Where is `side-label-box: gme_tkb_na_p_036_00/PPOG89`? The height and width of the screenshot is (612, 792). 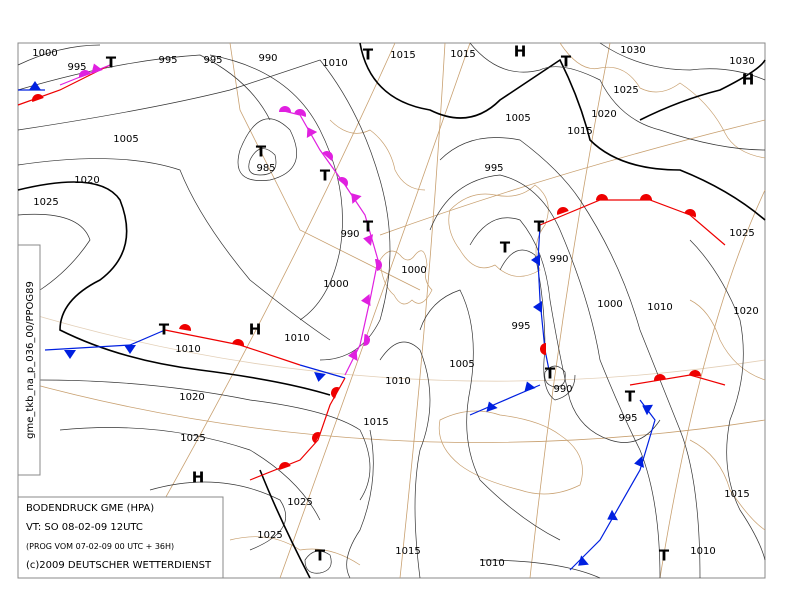
side-label-box: gme_tkb_na_p_036_00/PPOG89 is located at coordinates (29, 360).